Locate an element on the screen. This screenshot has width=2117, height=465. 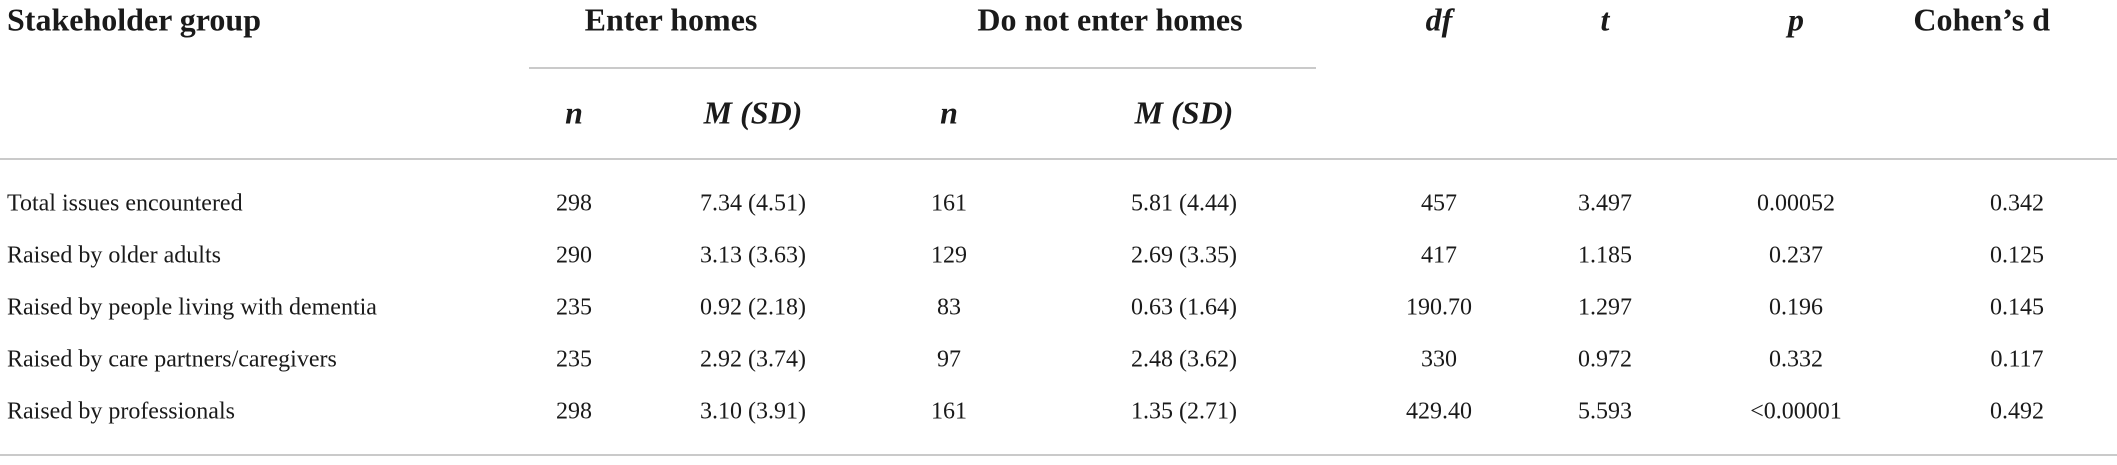
cell: <0.00001 is located at coordinates (1796, 412).